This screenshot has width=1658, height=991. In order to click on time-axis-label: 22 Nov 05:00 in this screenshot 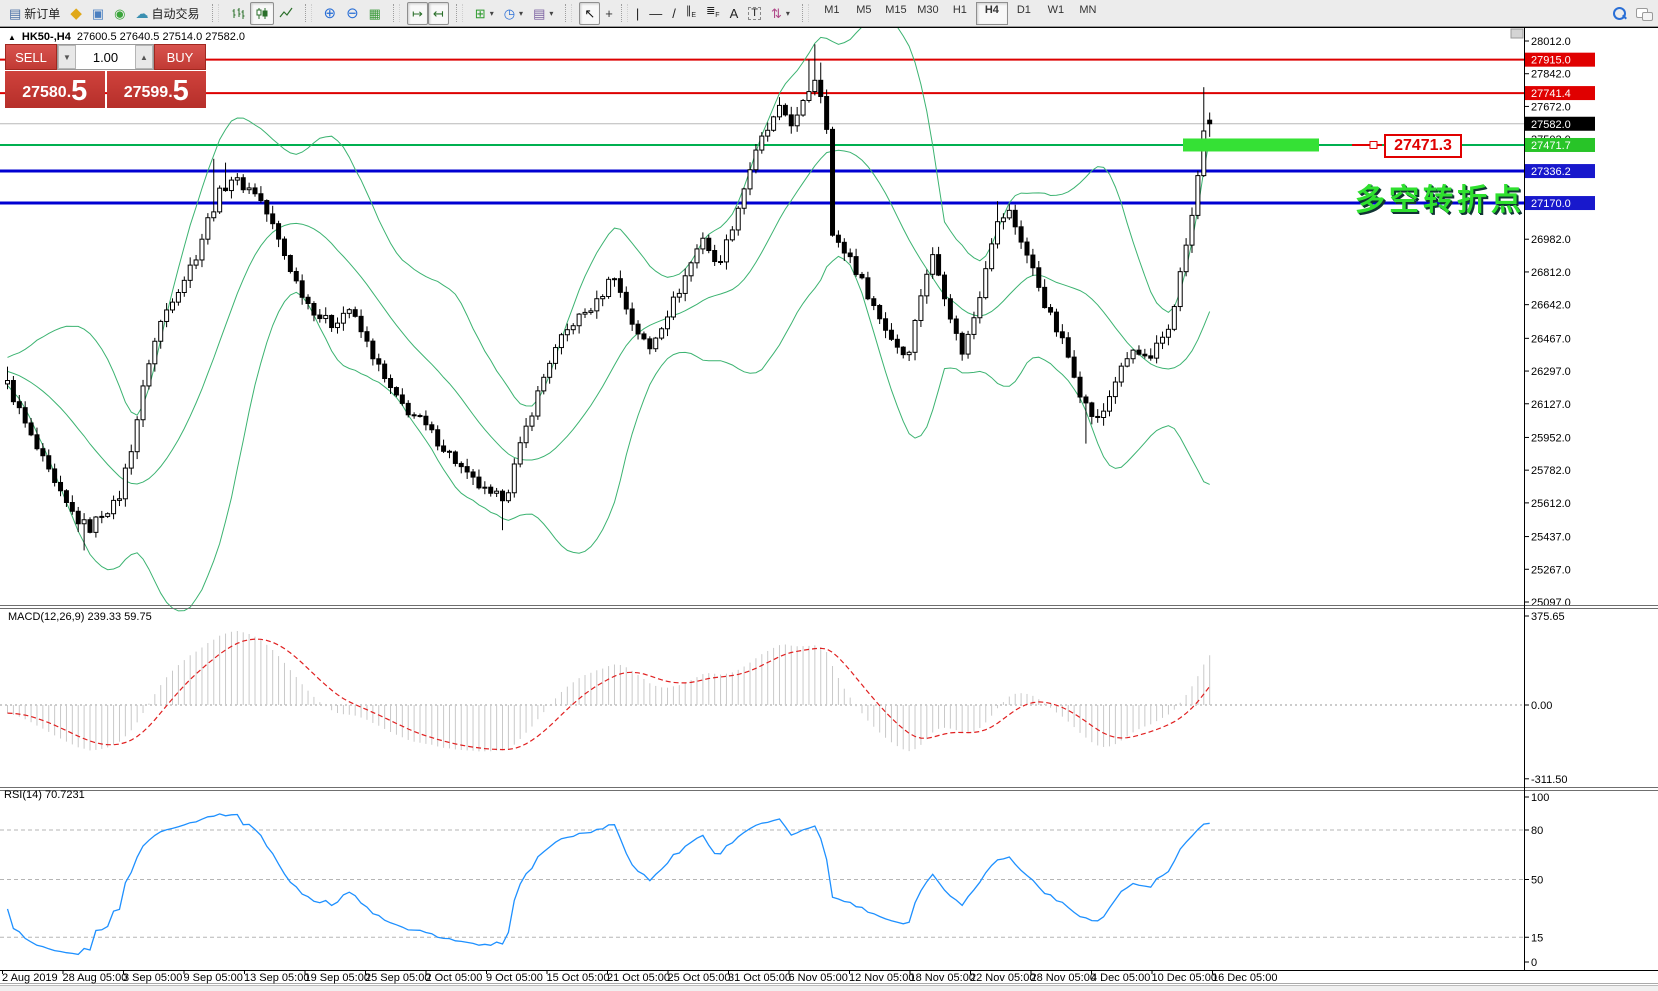, I will do `click(1003, 978)`.